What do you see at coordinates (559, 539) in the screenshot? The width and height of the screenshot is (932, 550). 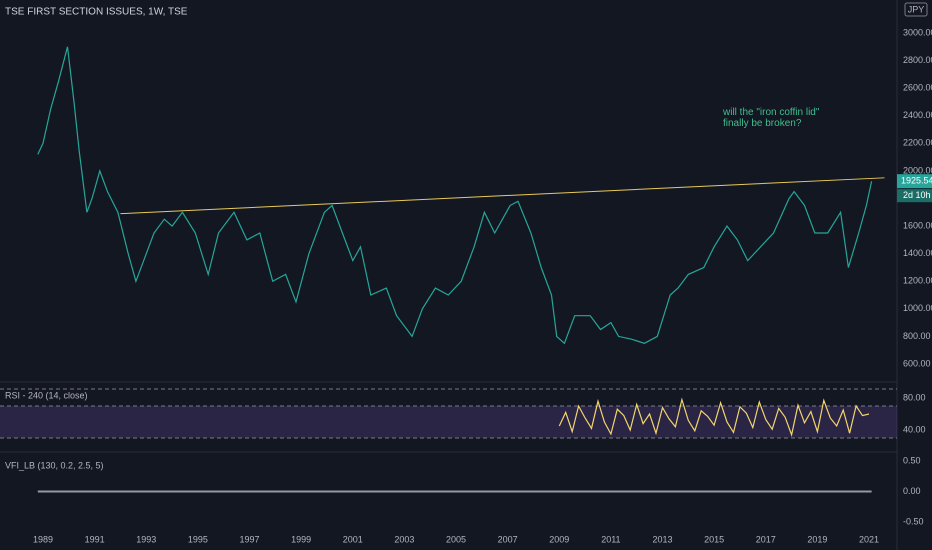 I see `x-tick-label: 2009` at bounding box center [559, 539].